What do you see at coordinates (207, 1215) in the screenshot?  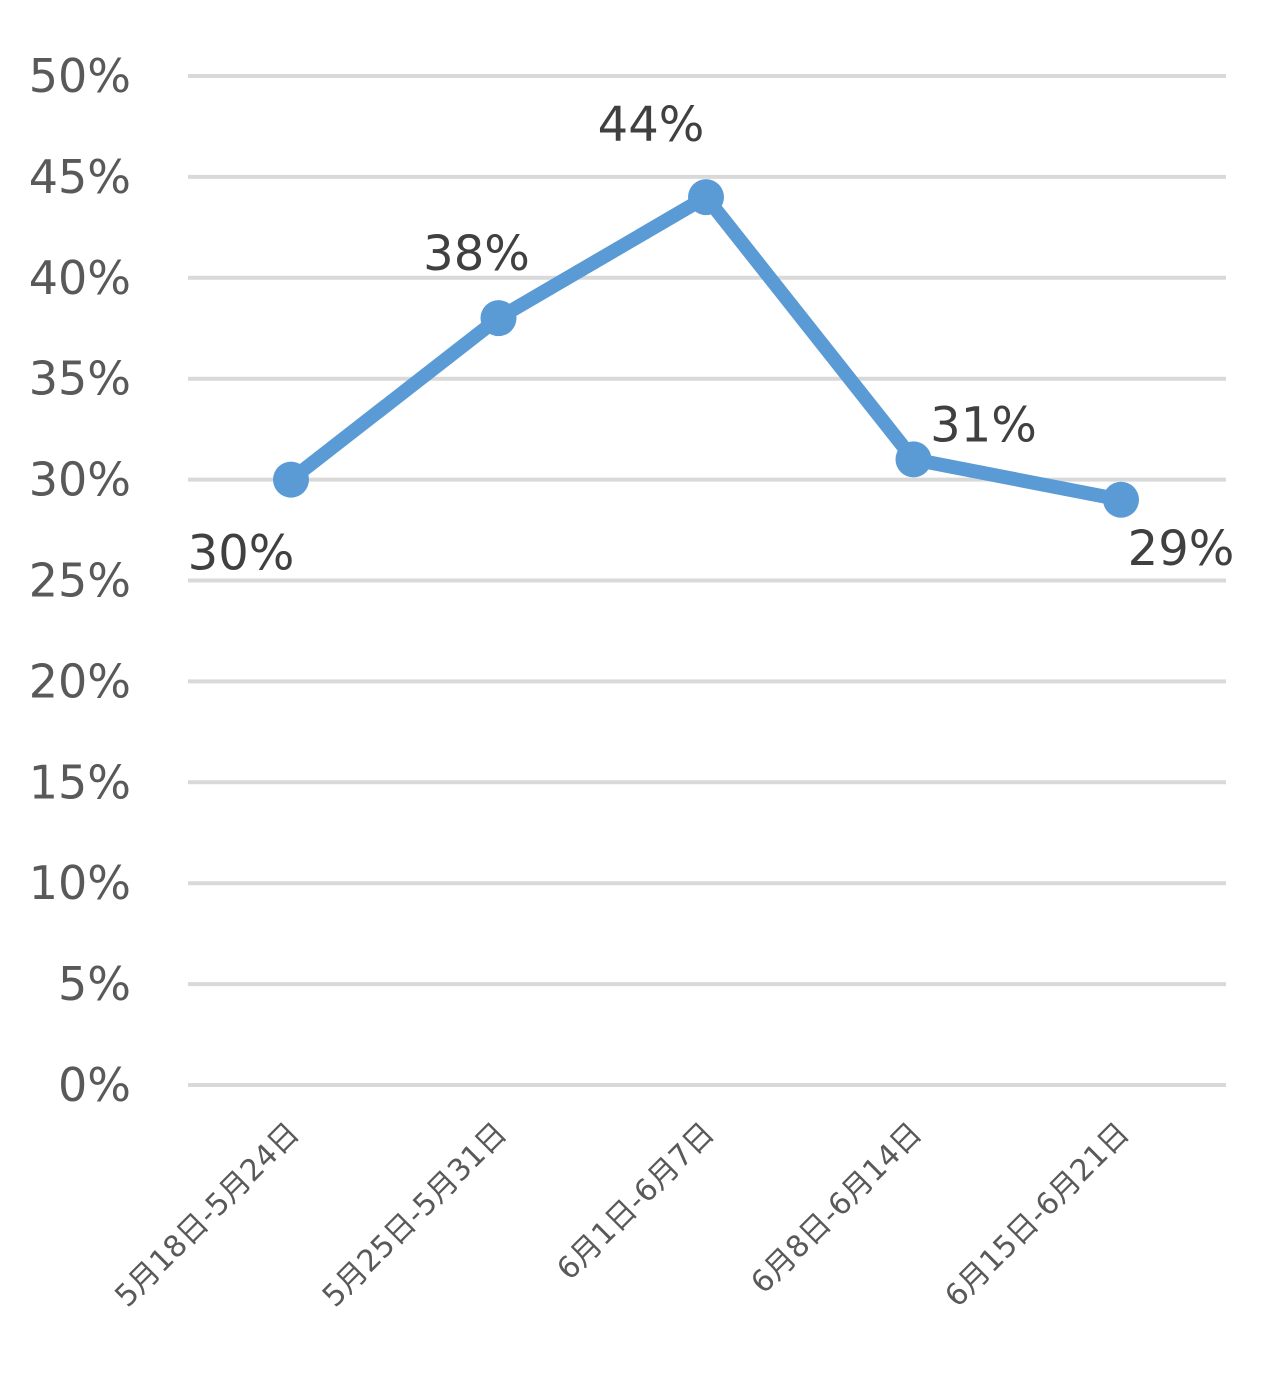 I see `x-tick-label: 5月18日-5月24日` at bounding box center [207, 1215].